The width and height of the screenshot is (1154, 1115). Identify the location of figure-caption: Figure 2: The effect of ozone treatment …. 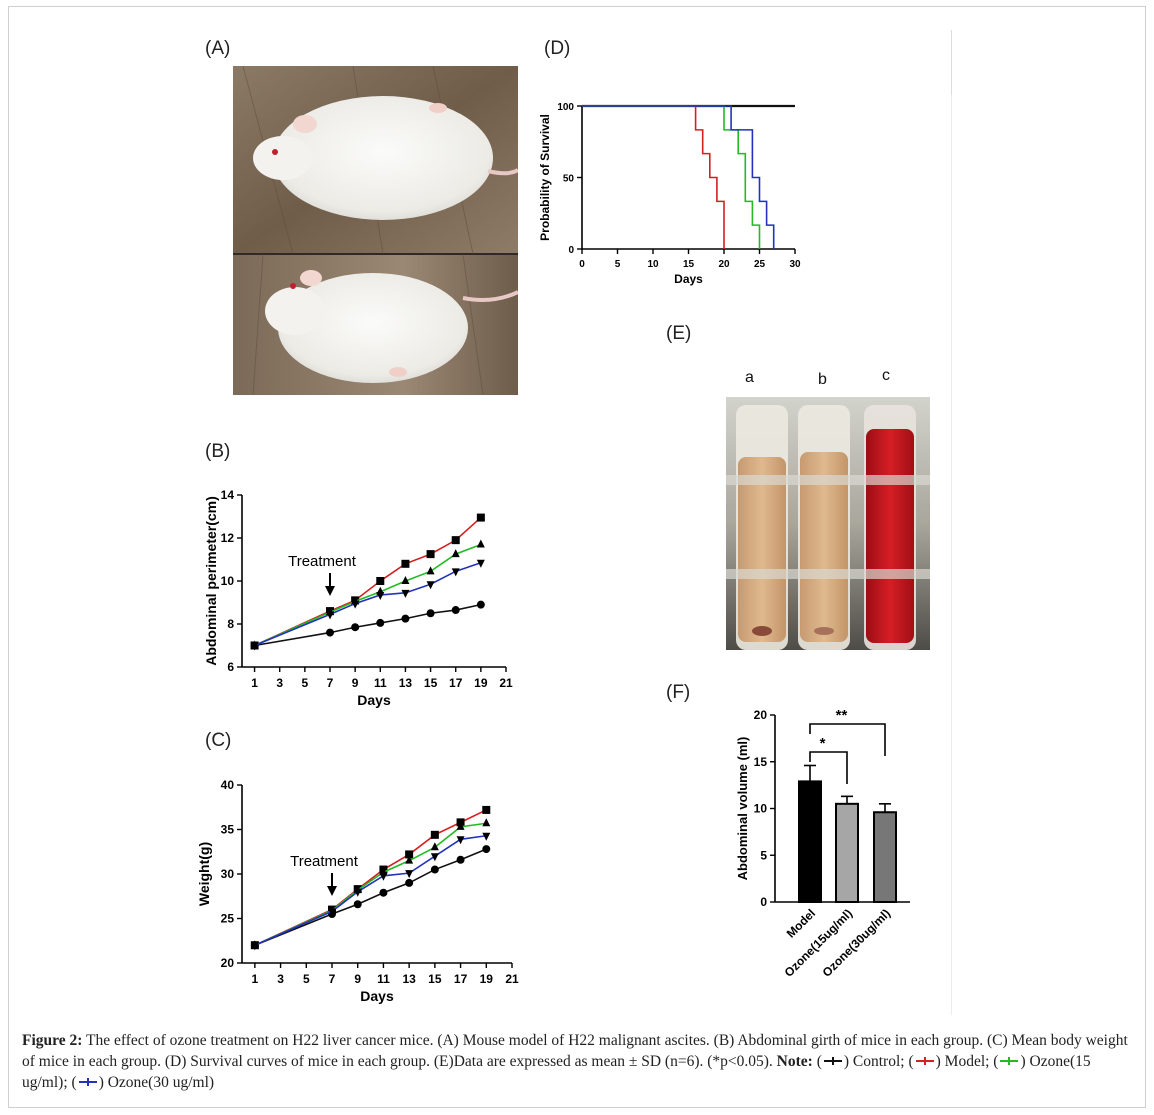
(575, 1061).